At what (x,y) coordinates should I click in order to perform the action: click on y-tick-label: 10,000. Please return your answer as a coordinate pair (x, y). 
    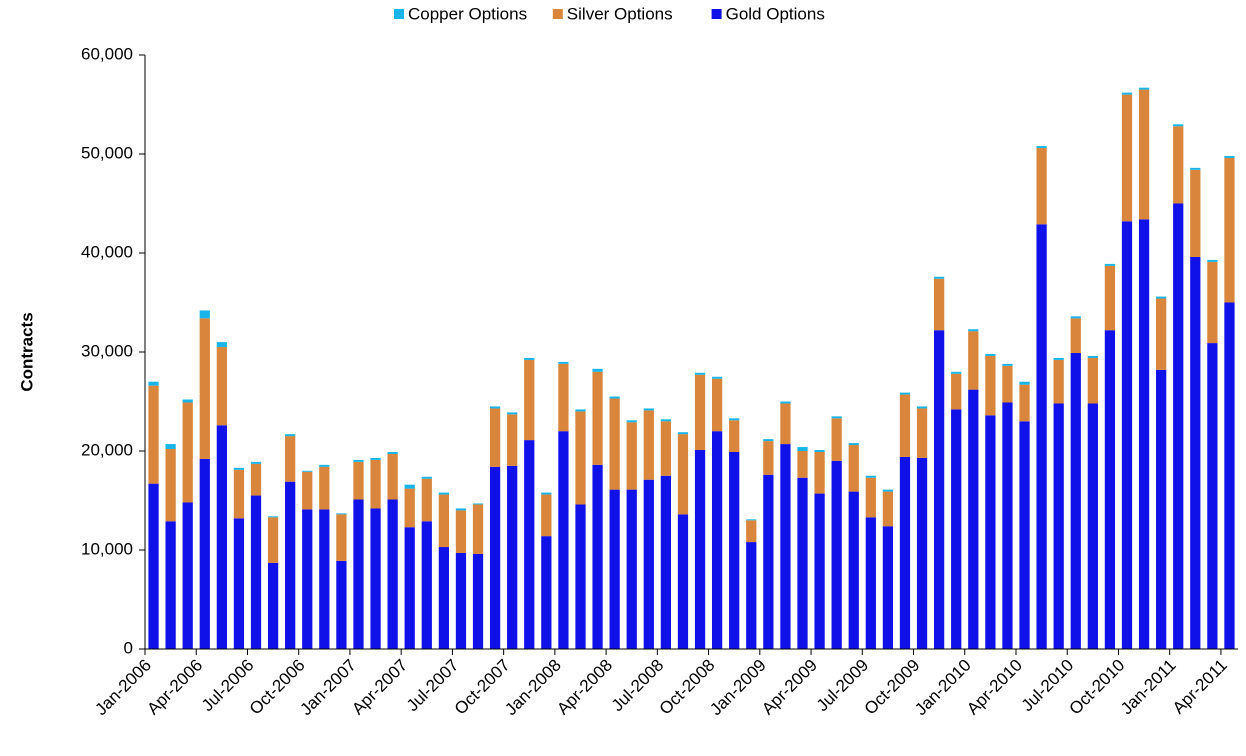
    Looking at the image, I should click on (107, 548).